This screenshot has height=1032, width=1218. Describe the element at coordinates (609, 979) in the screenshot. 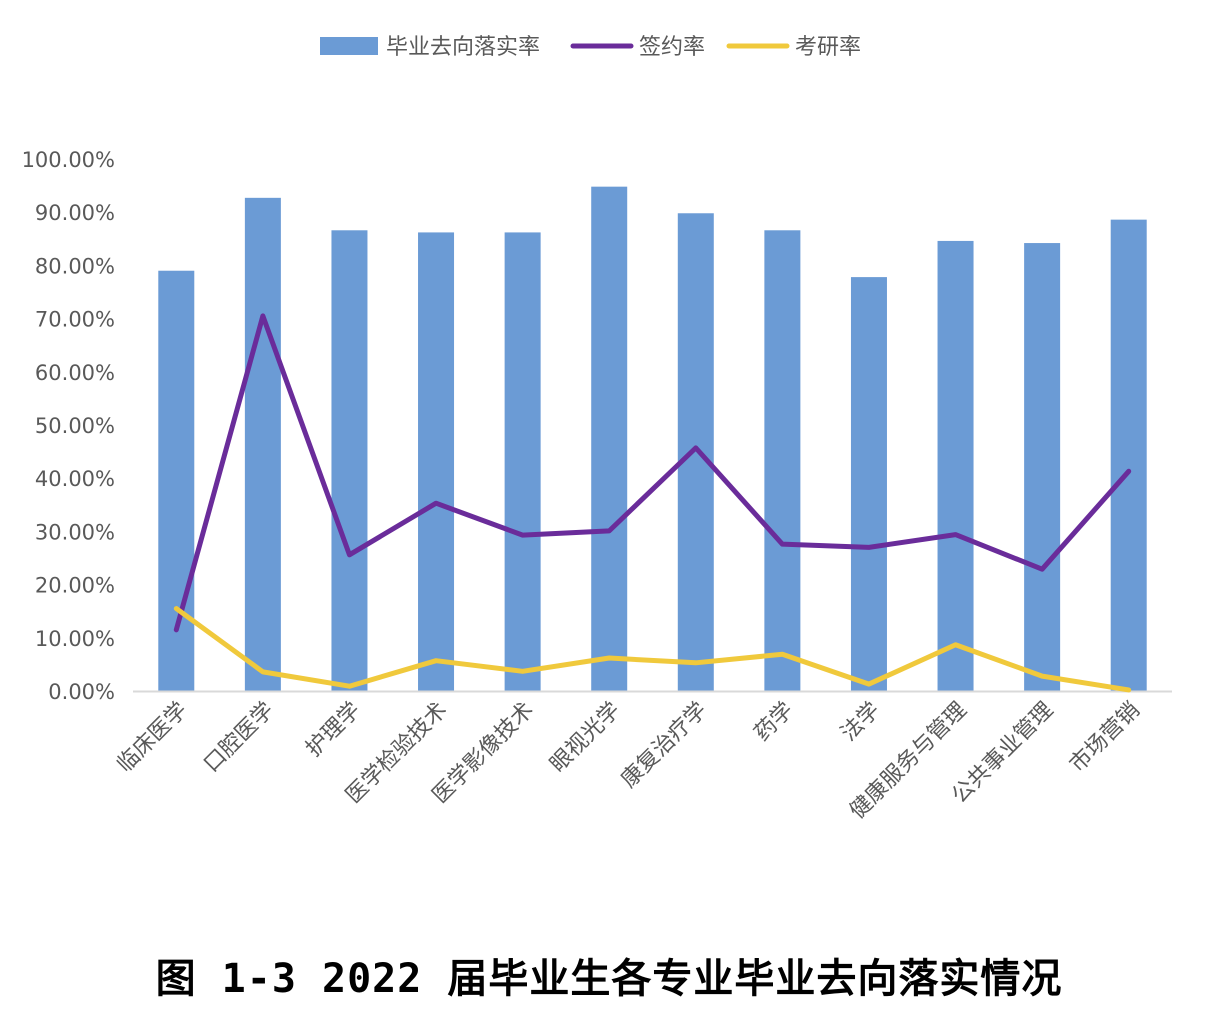

I see `figure-caption: 图 1-3 2022 届毕业生各专业毕业去向落实情况` at that location.